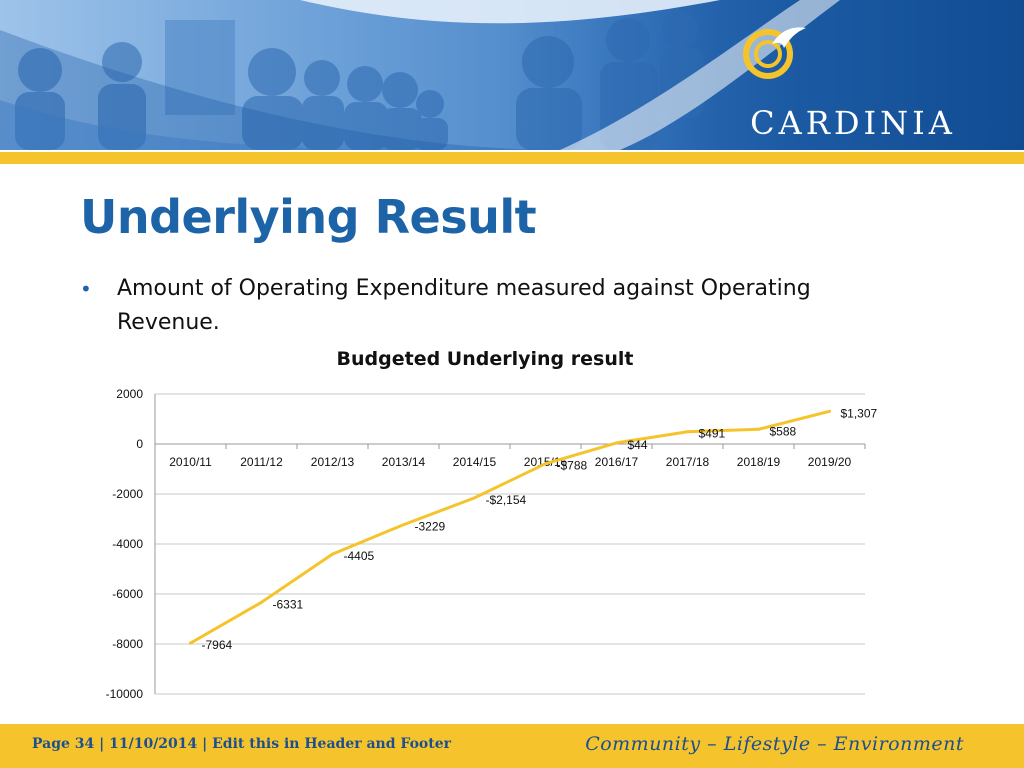 The width and height of the screenshot is (1024, 768). Describe the element at coordinates (127, 644) in the screenshot. I see `y-tick-label: -8000` at that location.